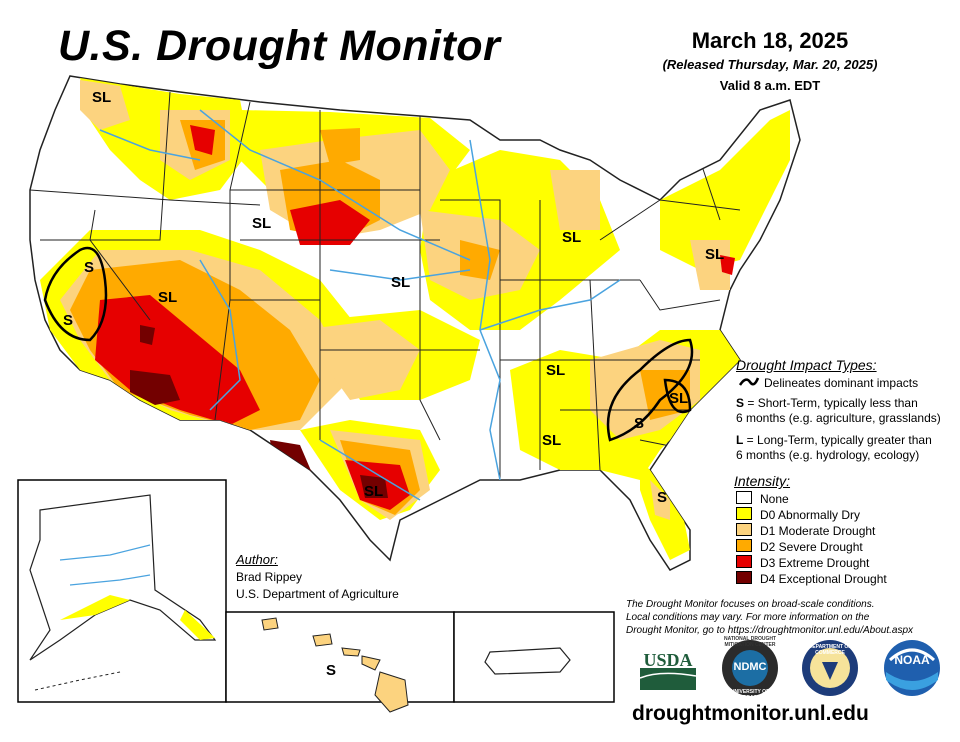 The image size is (960, 742). What do you see at coordinates (639, 423) in the screenshot?
I see `label-s-georgia: S` at bounding box center [639, 423].